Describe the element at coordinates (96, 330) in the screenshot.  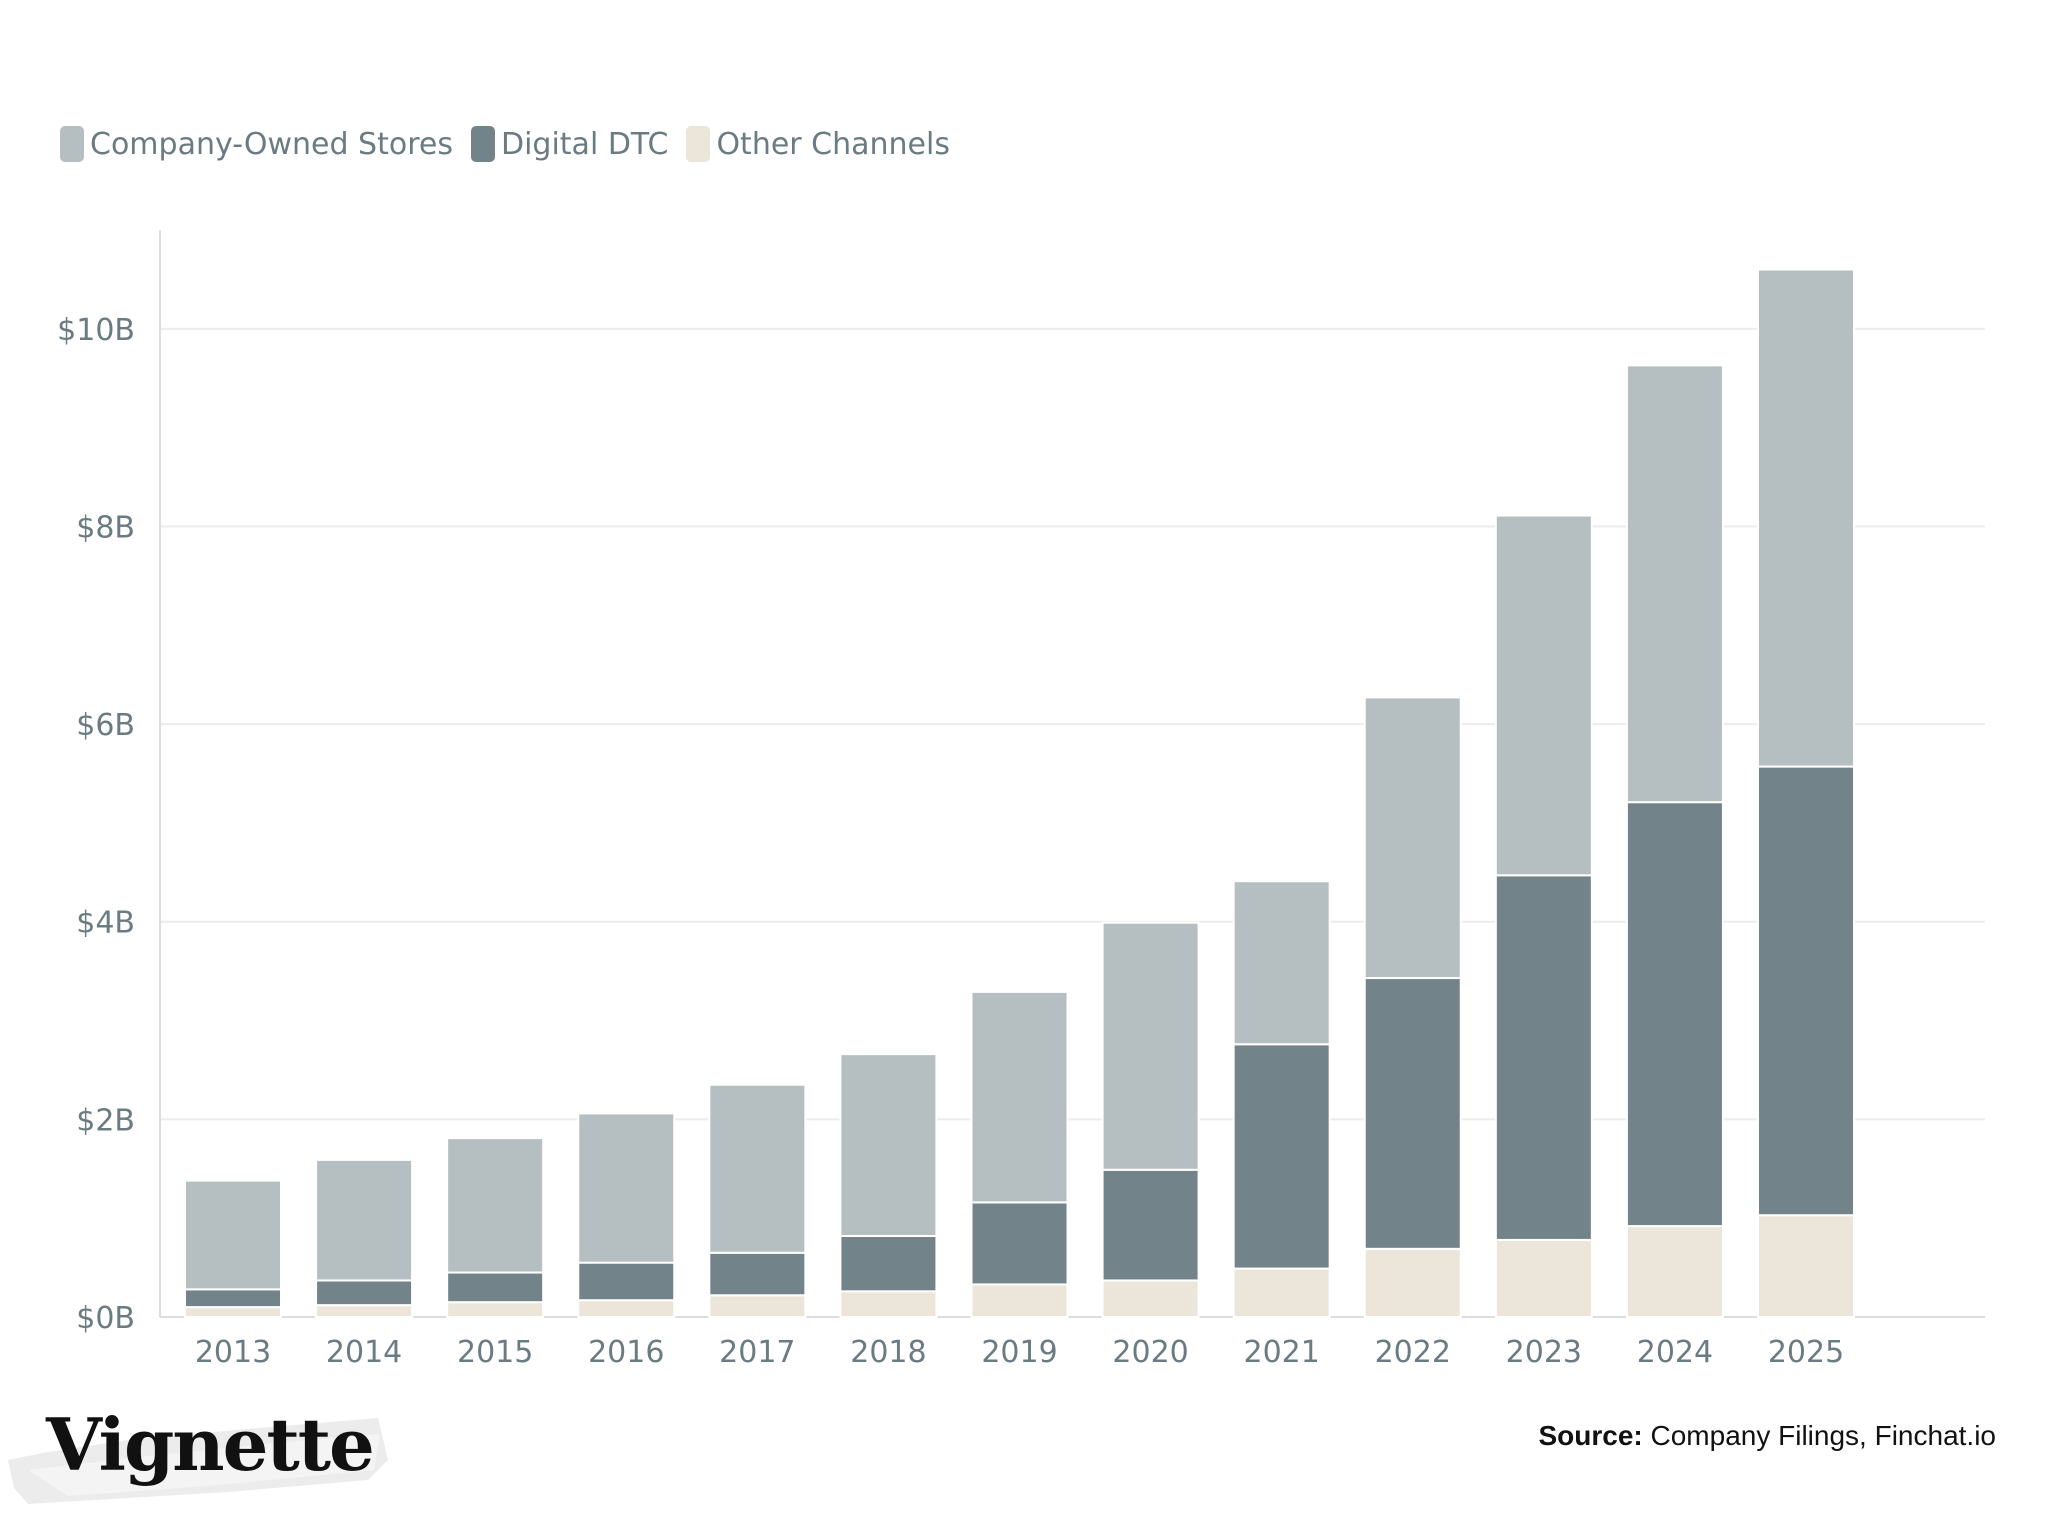
I see `y-tick-label: $10B` at that location.